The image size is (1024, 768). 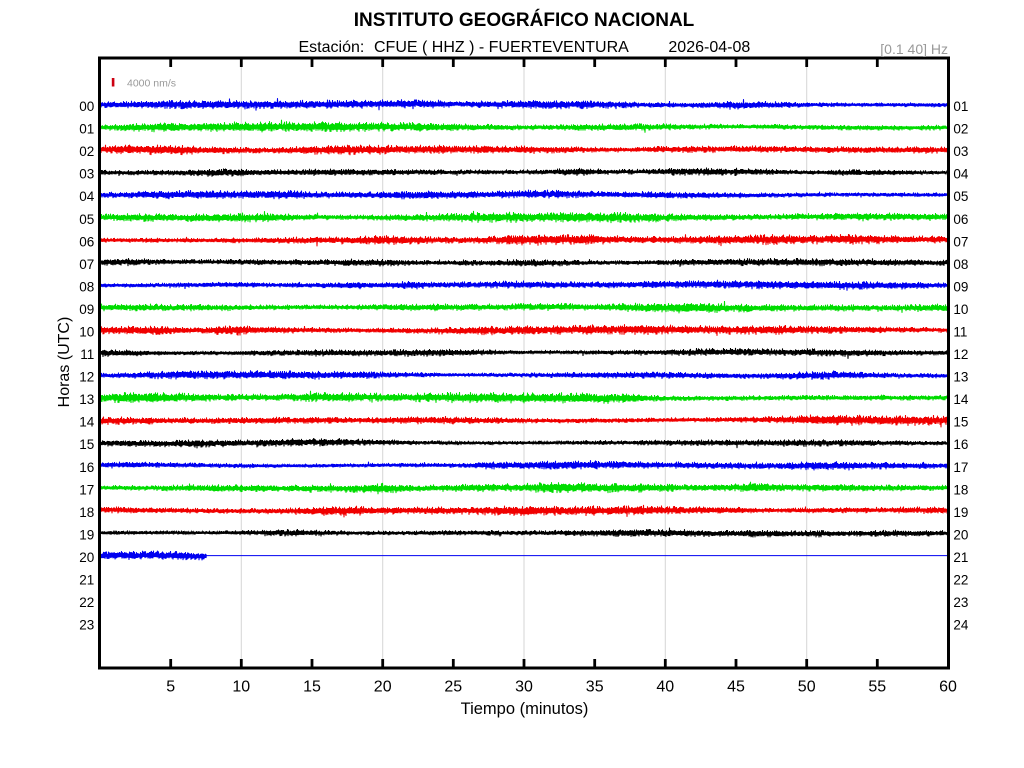 I want to click on svg-text: 2026-04-08, so click(x=709, y=47).